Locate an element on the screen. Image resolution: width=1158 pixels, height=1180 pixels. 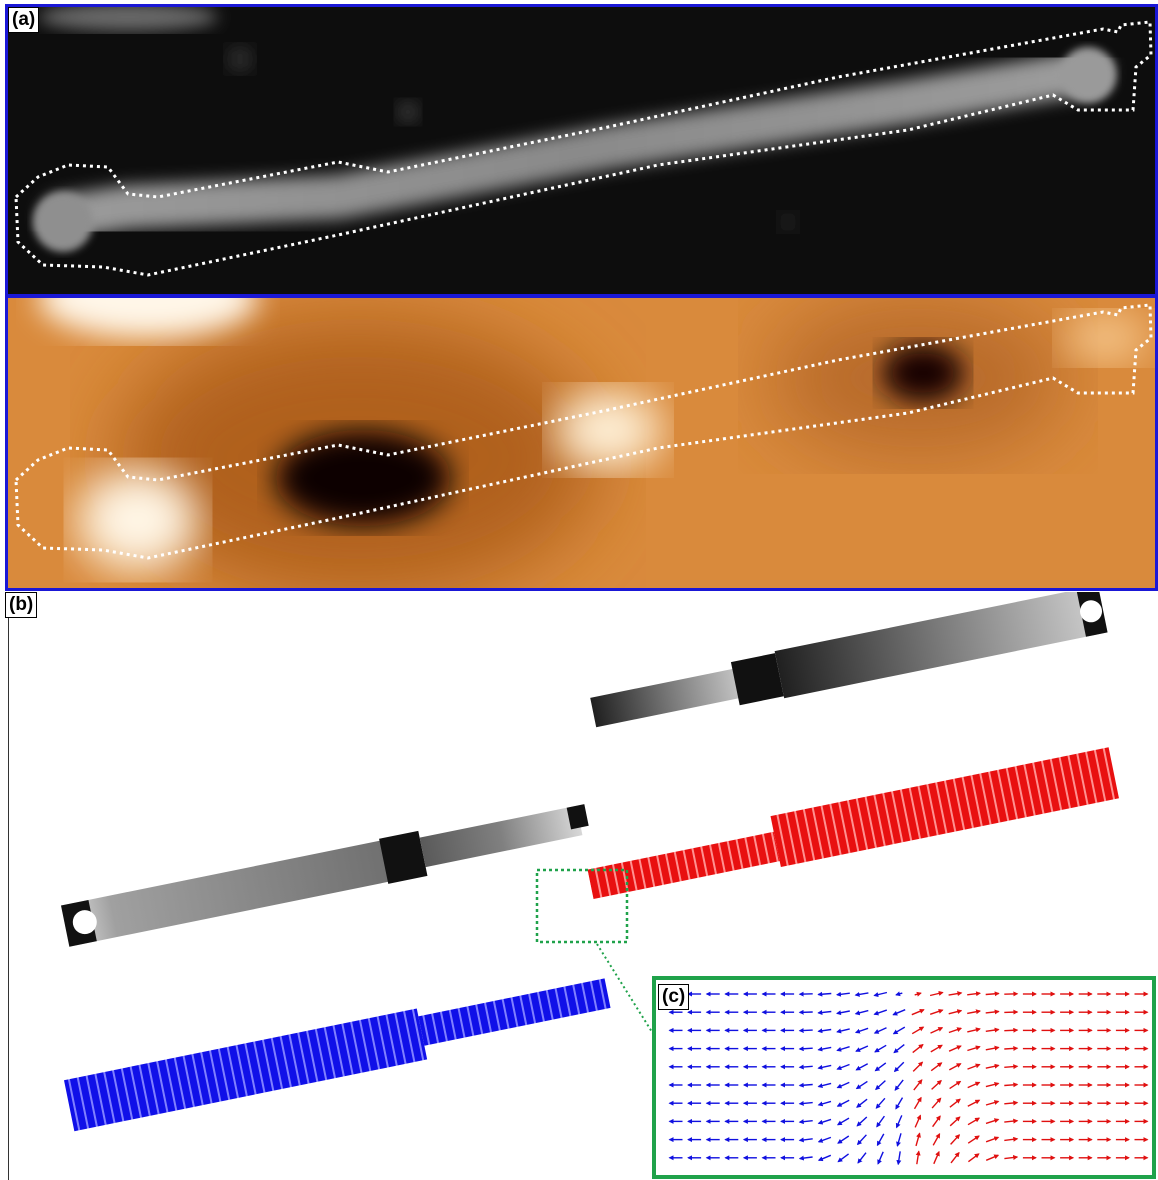
panel-a-label: (a) is located at coordinates (24, 20).